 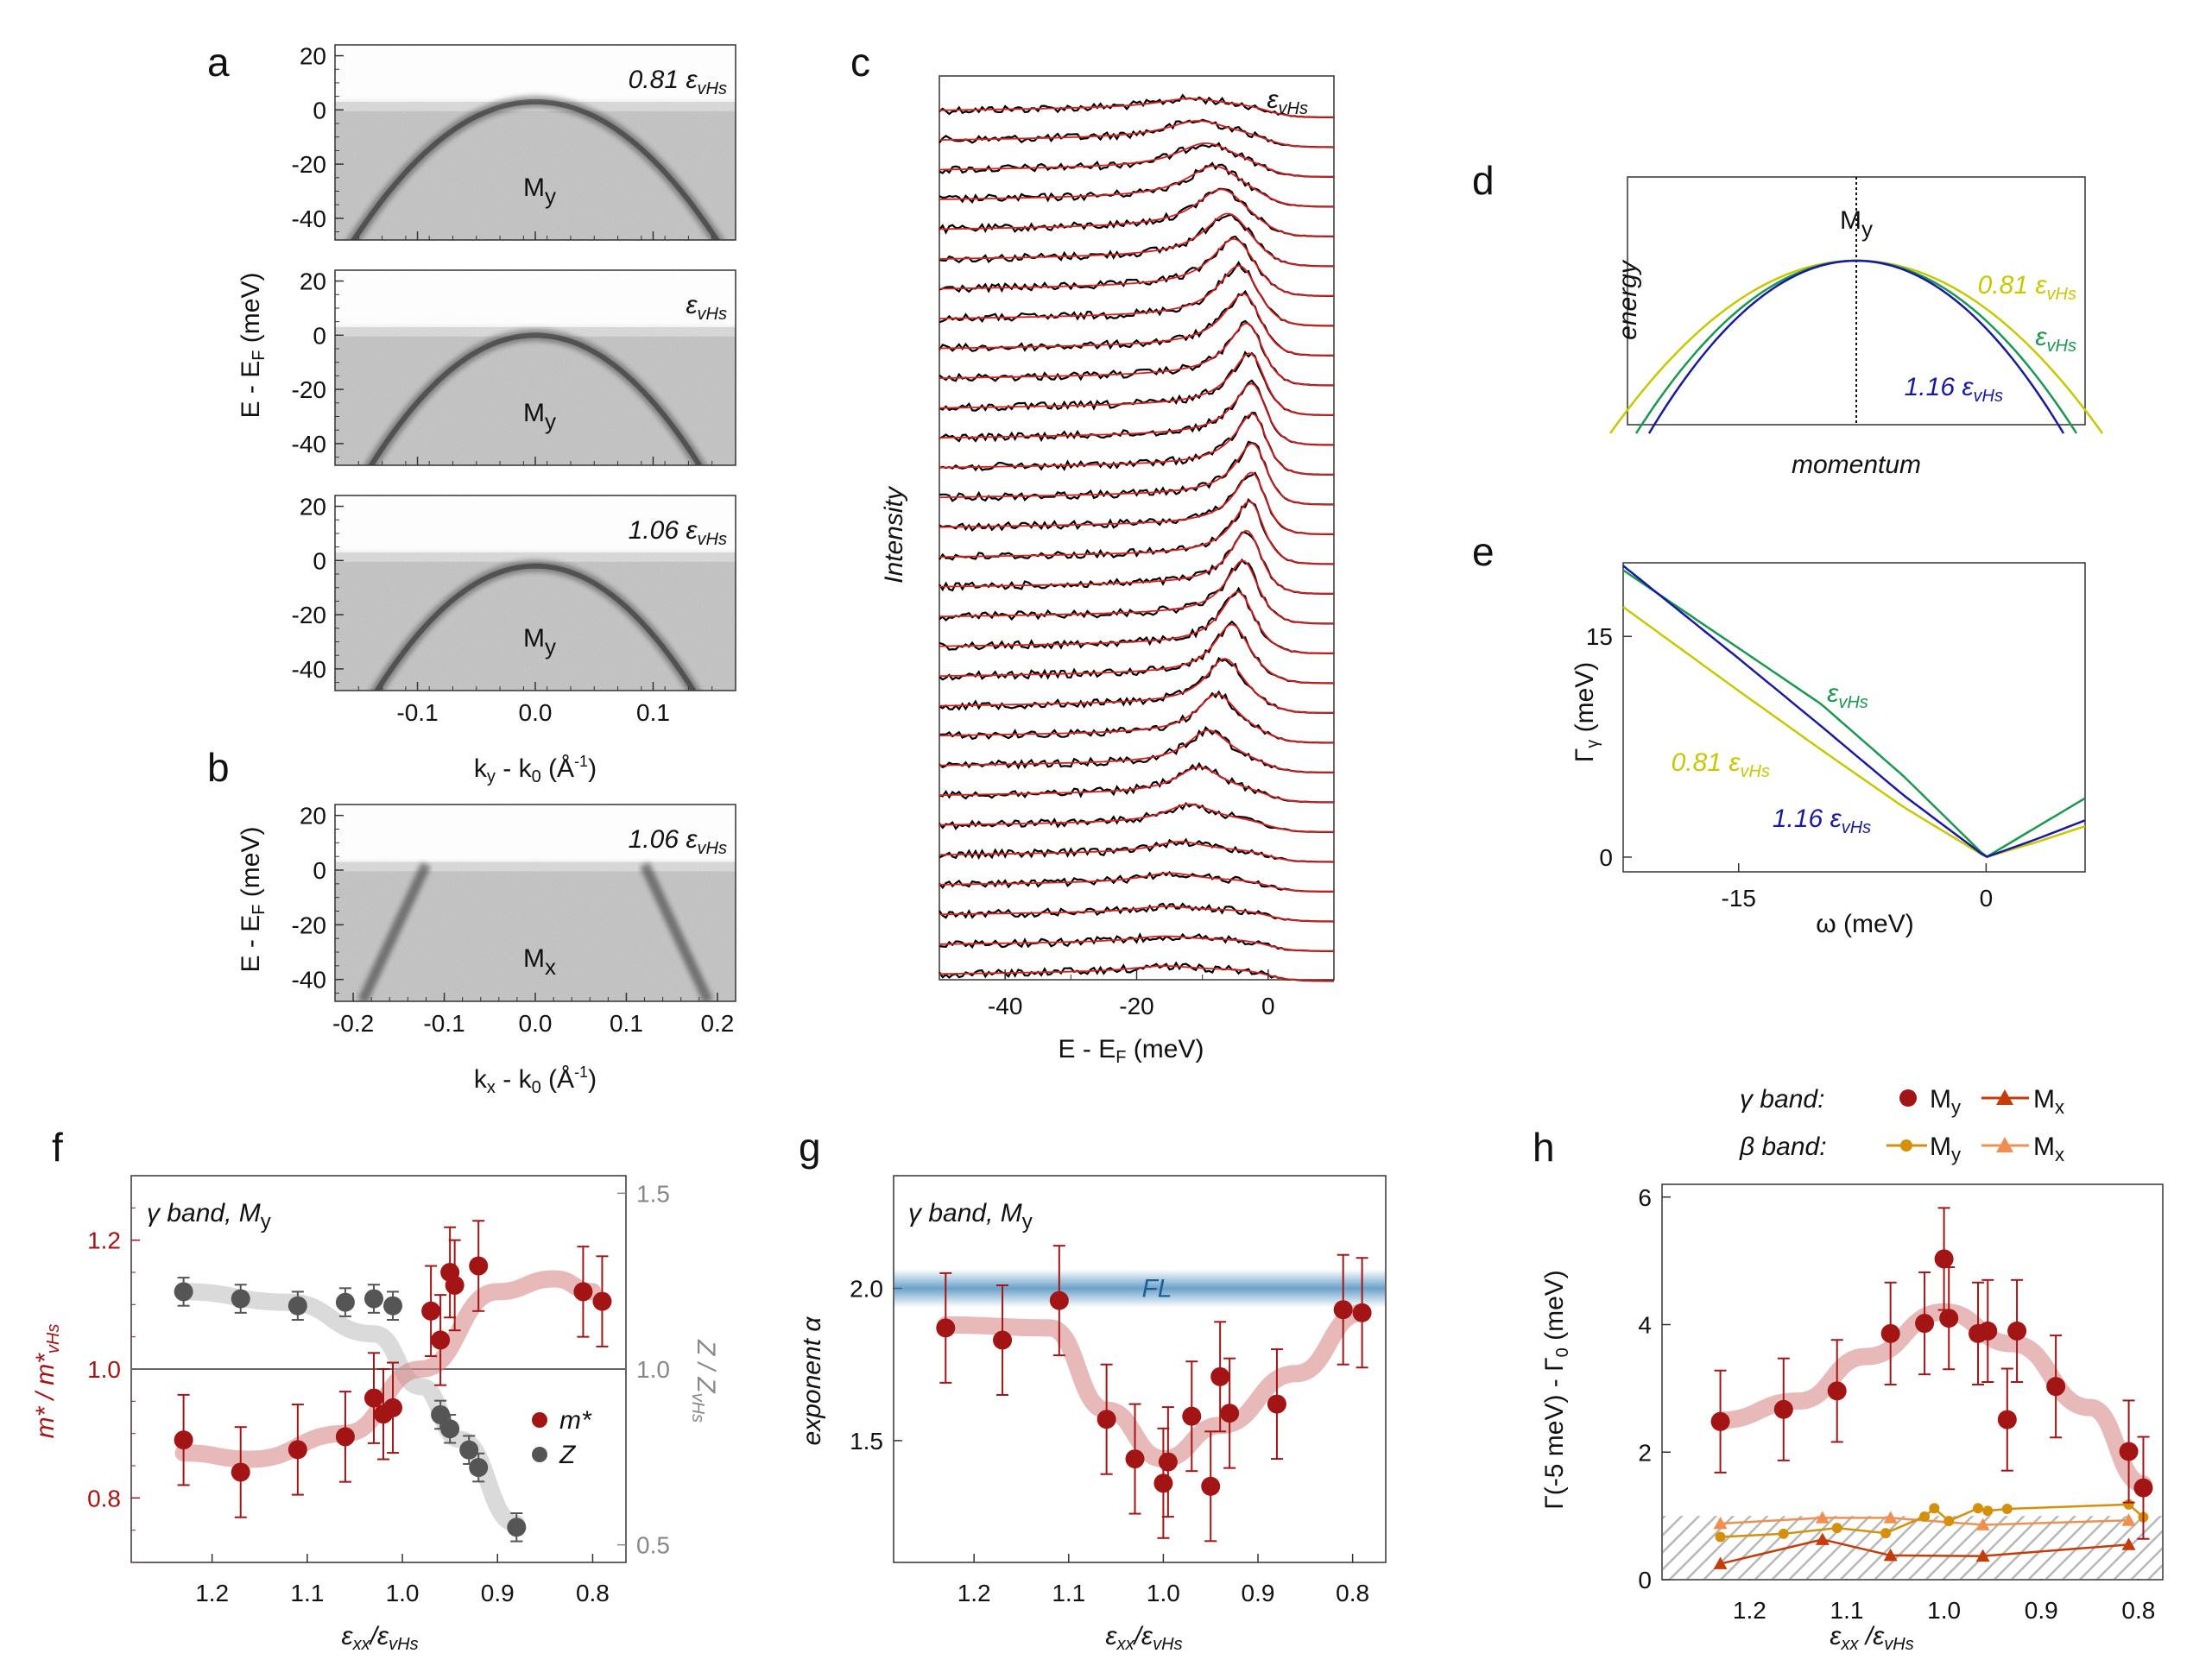 What do you see at coordinates (536, 712) in the screenshot?
I see `x-tick-label: 0.0` at bounding box center [536, 712].